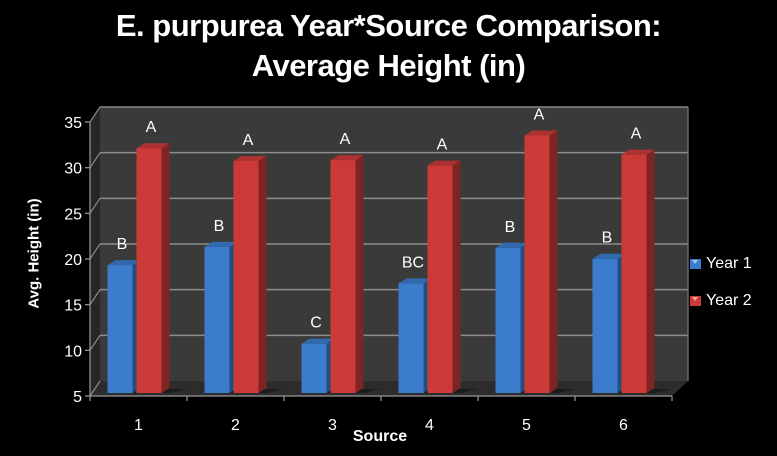 This screenshot has width=777, height=456. I want to click on y-tick-label: 25, so click(73, 214).